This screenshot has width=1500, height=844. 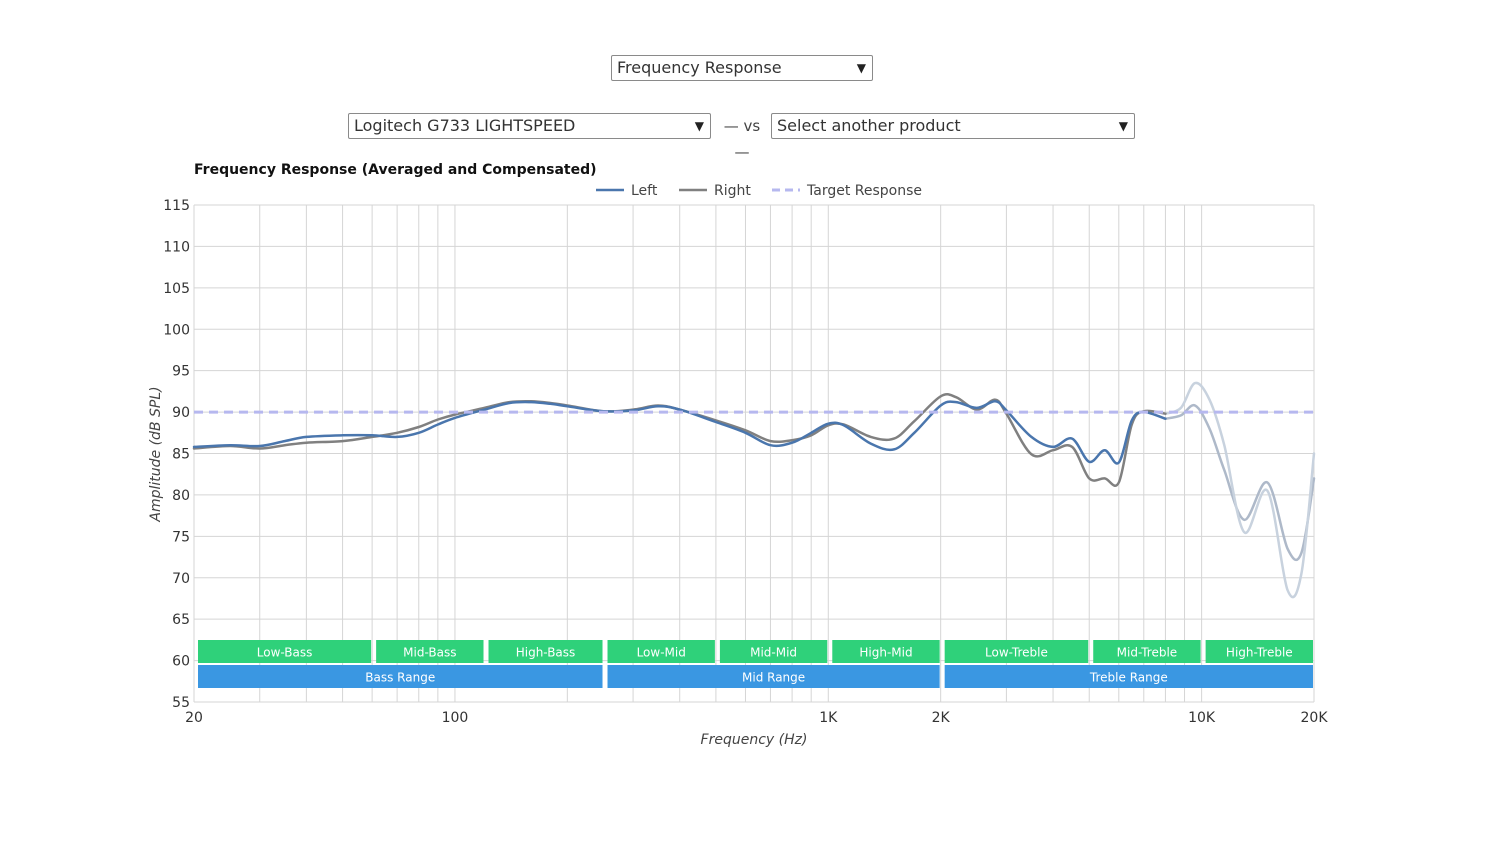 I want to click on x-tick-label: 20K, so click(x=1315, y=718).